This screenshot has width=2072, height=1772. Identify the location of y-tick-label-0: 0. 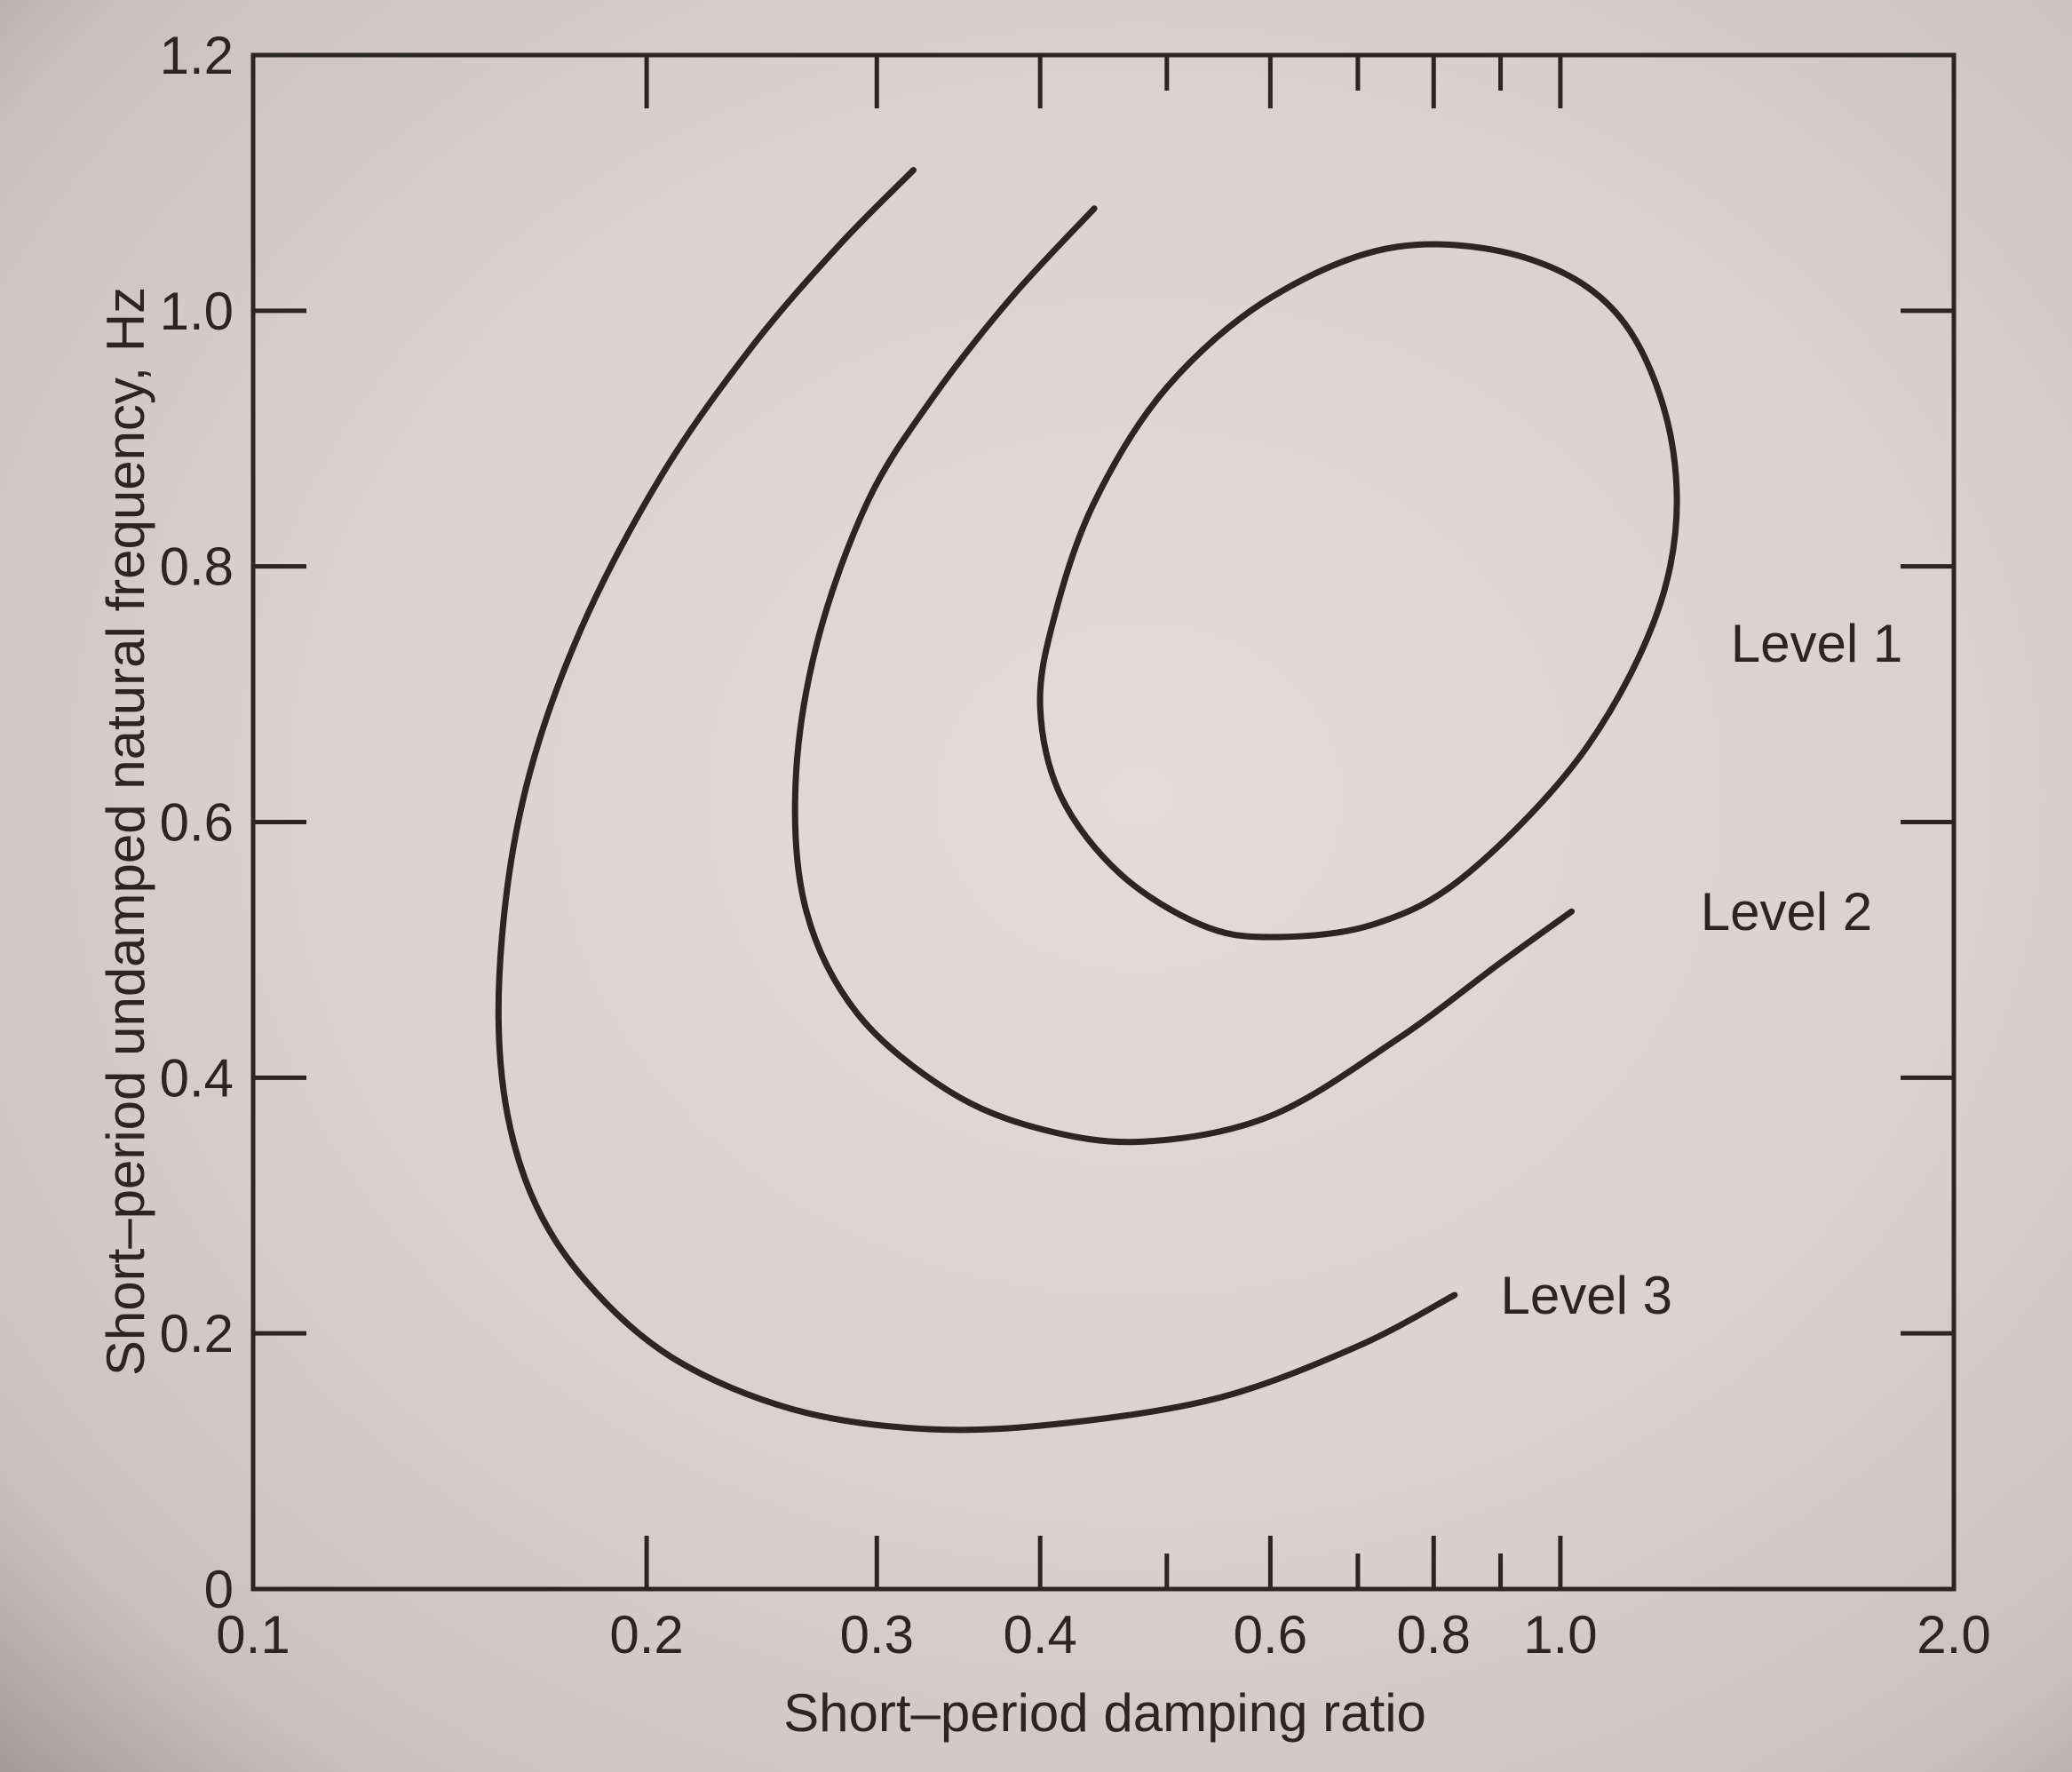
(219, 1589).